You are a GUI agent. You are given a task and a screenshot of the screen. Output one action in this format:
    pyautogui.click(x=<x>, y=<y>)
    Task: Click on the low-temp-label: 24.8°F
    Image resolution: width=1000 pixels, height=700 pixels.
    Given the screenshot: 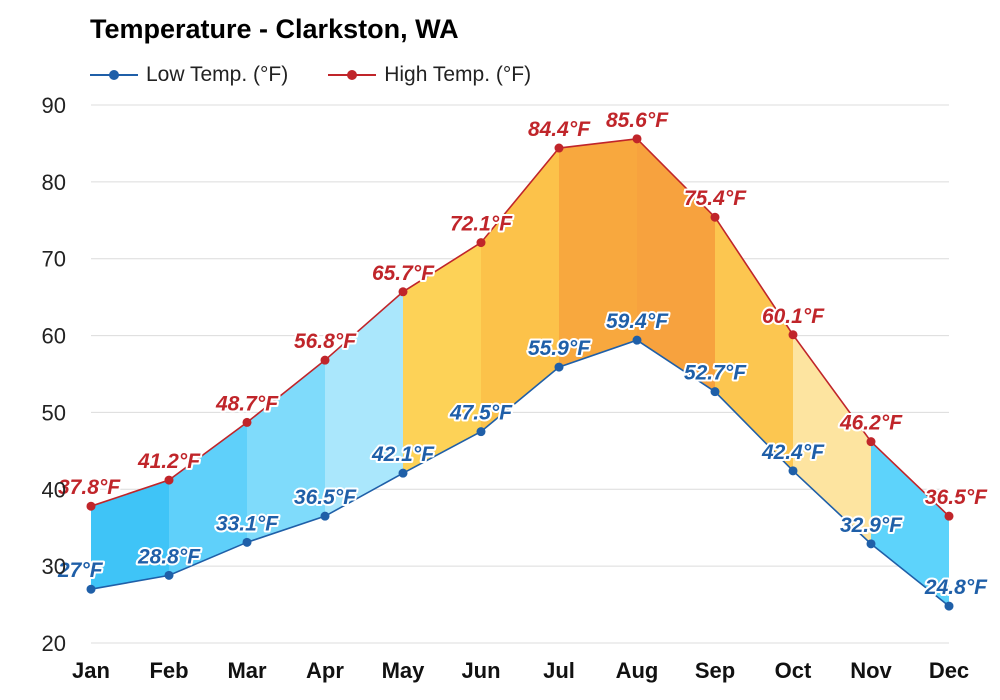 What is the action you would take?
    pyautogui.click(x=956, y=587)
    